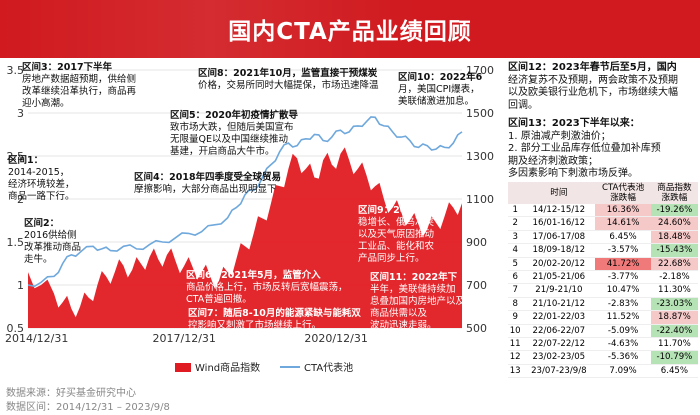 The width and height of the screenshot is (700, 415). What do you see at coordinates (436, 101) in the screenshot?
I see `annotation-line: 美联储激进加息。` at bounding box center [436, 101].